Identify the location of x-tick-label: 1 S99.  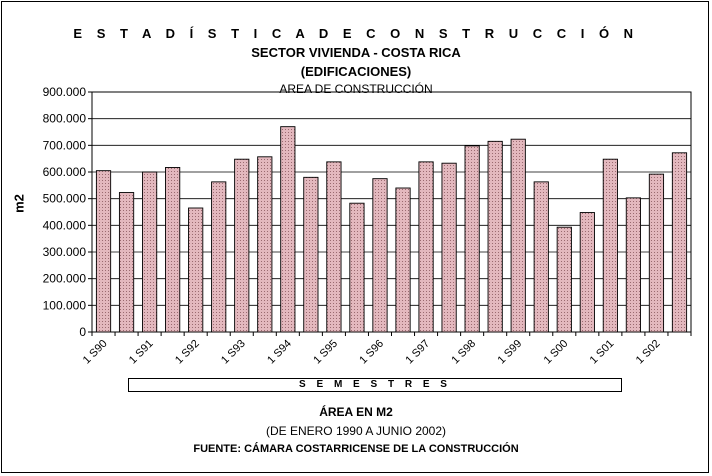
(510, 352).